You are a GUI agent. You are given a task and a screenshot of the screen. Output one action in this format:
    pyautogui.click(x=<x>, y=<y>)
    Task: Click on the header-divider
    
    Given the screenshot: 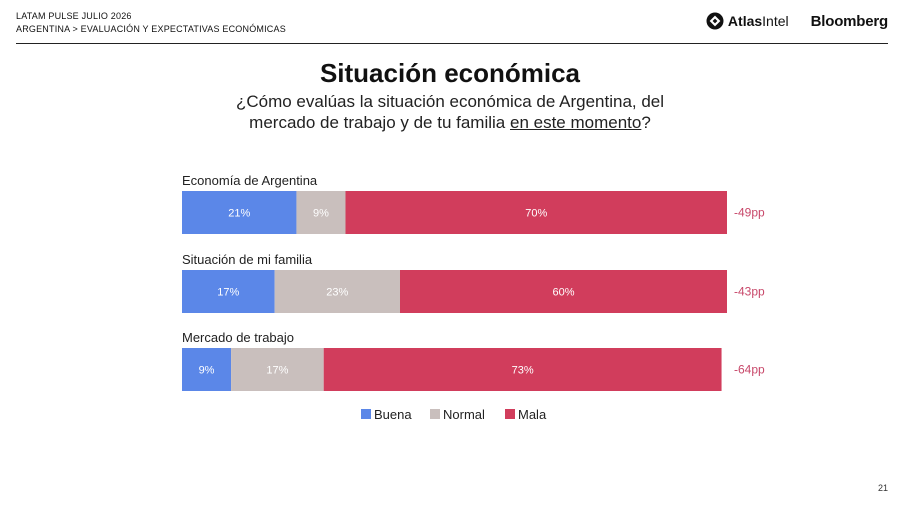 What is the action you would take?
    pyautogui.click(x=452, y=43)
    